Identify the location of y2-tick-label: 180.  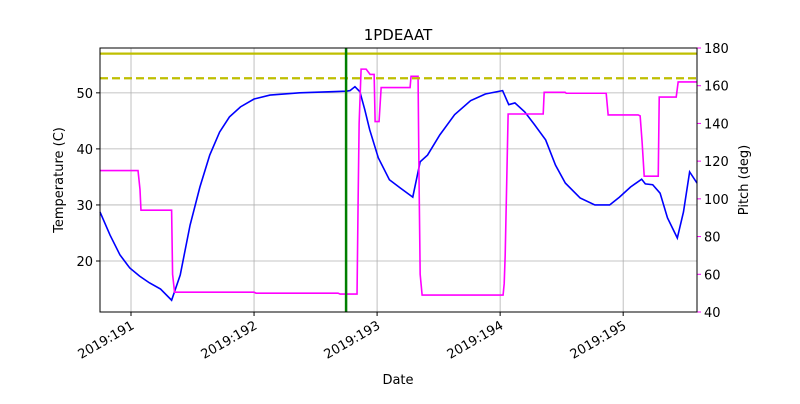
(716, 49).